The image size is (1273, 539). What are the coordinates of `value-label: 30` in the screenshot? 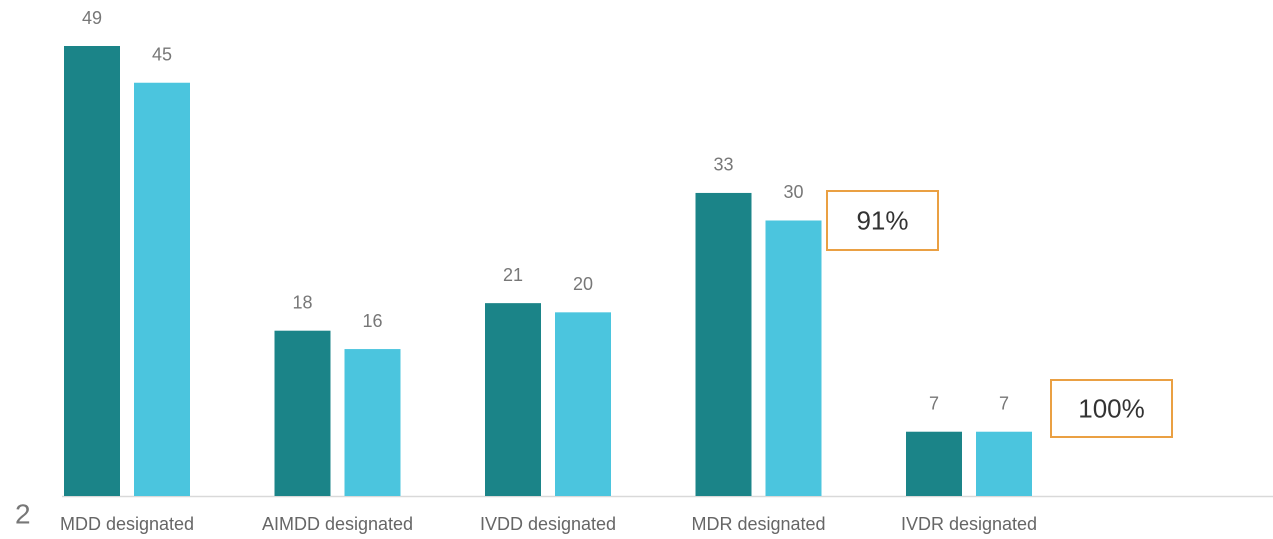 It's located at (793, 192).